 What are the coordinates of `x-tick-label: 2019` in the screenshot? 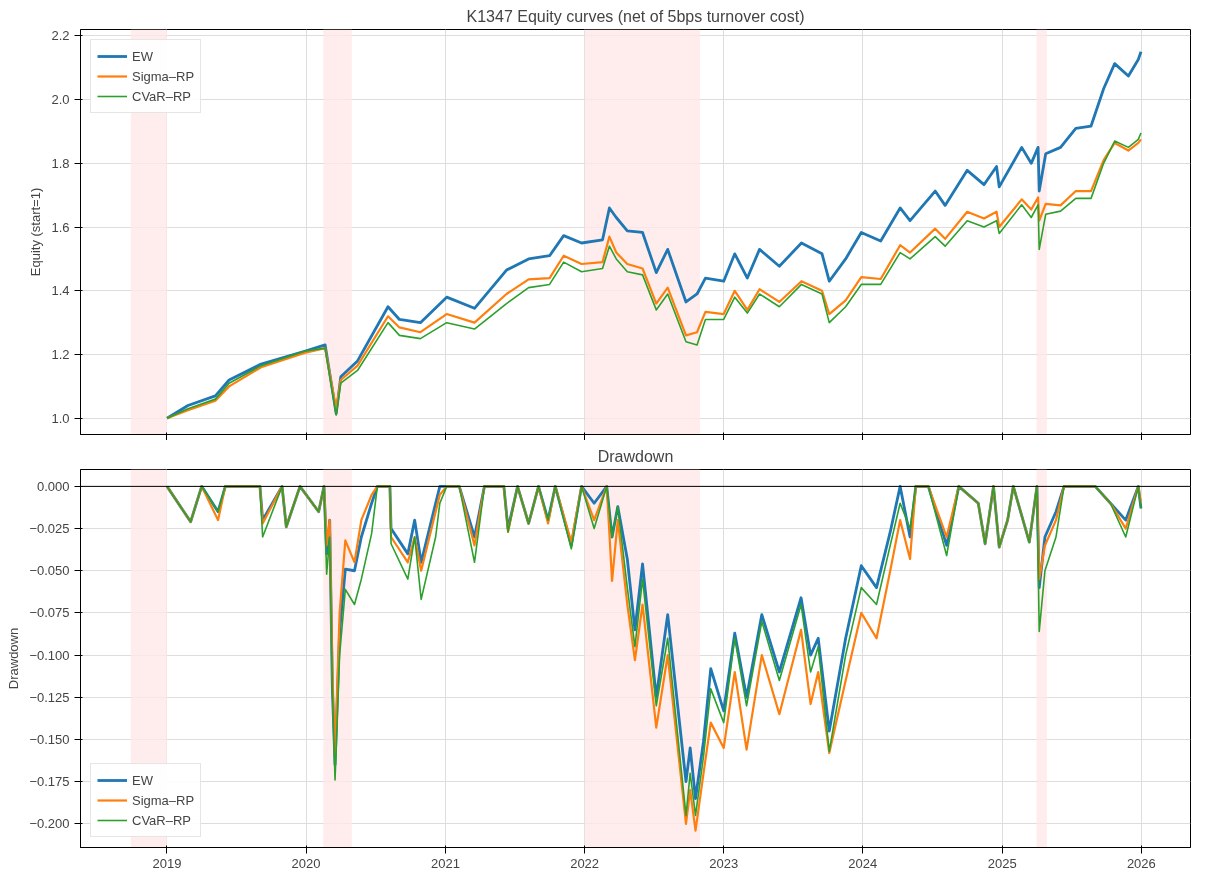 It's located at (167, 863).